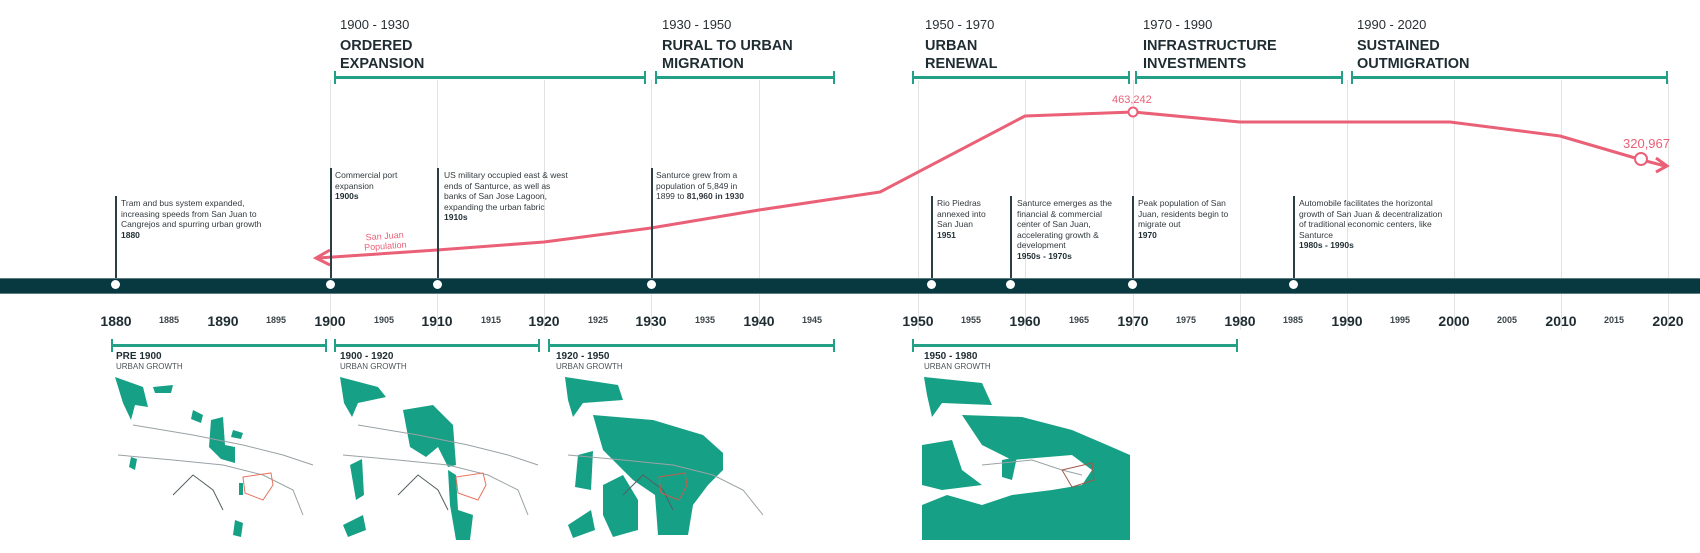 This screenshot has height=553, width=1700. Describe the element at coordinates (951, 356) in the screenshot. I see `growth-title: 1950 - 1980` at that location.